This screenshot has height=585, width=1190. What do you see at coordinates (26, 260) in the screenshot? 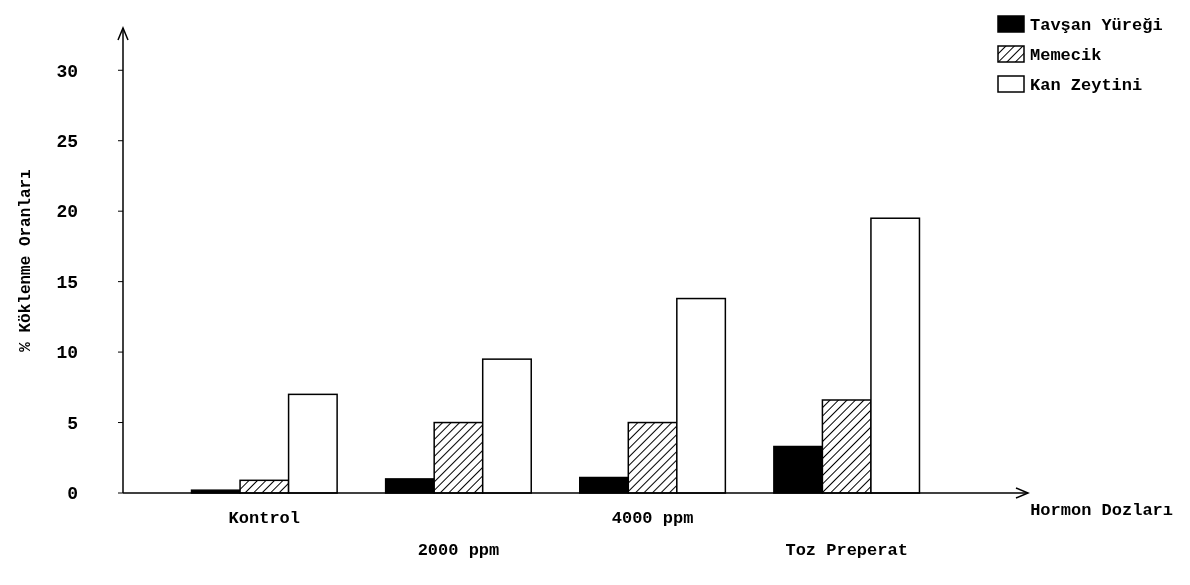
I see `y-axis-title: % Köklenme Oranları` at bounding box center [26, 260].